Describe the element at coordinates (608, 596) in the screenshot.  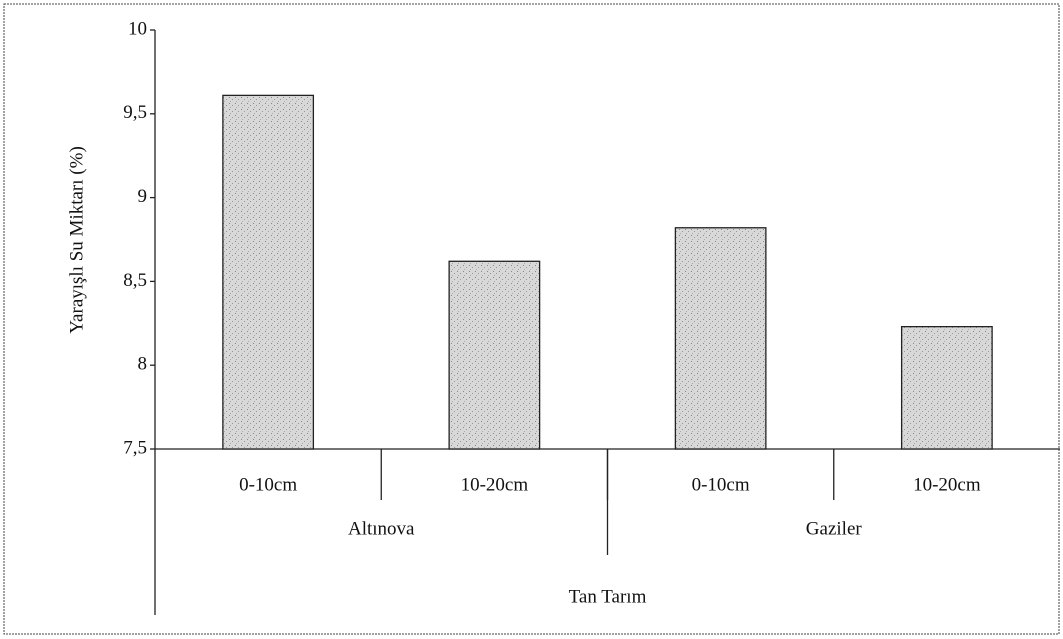
I see `x-axis-label: Tan Tarım` at that location.